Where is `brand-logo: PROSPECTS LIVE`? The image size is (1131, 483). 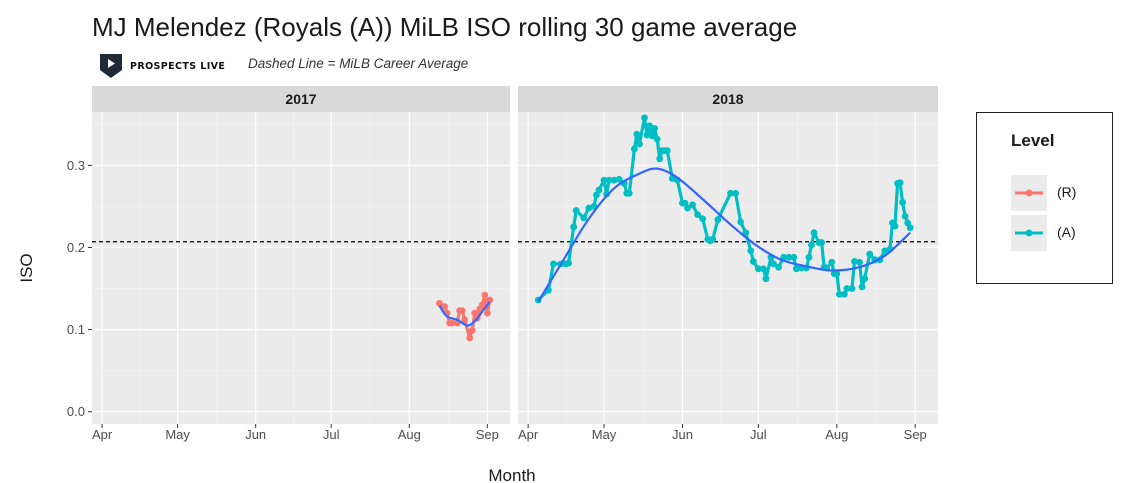
brand-logo: PROSPECTS LIVE is located at coordinates (162, 66).